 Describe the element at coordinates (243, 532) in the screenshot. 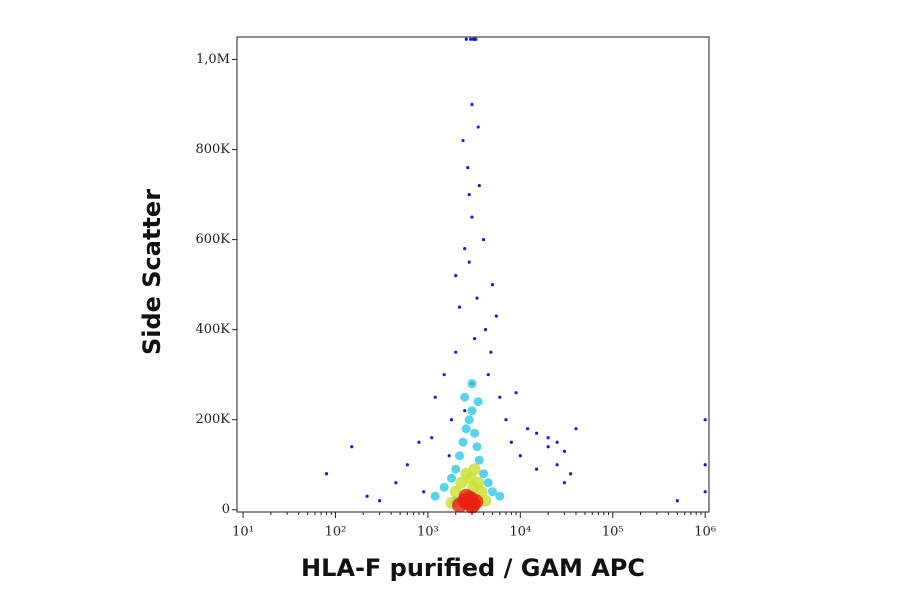

I see `x-tick-label: 10¹` at that location.